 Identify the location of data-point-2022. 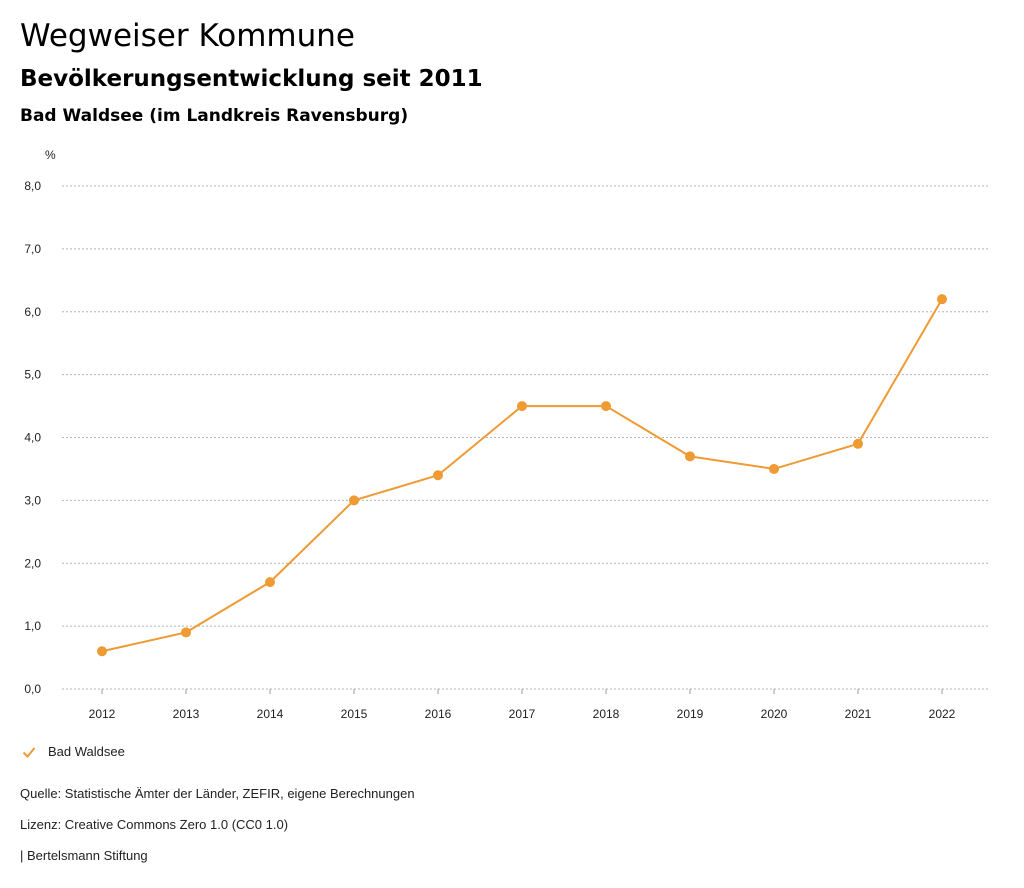
(942, 299).